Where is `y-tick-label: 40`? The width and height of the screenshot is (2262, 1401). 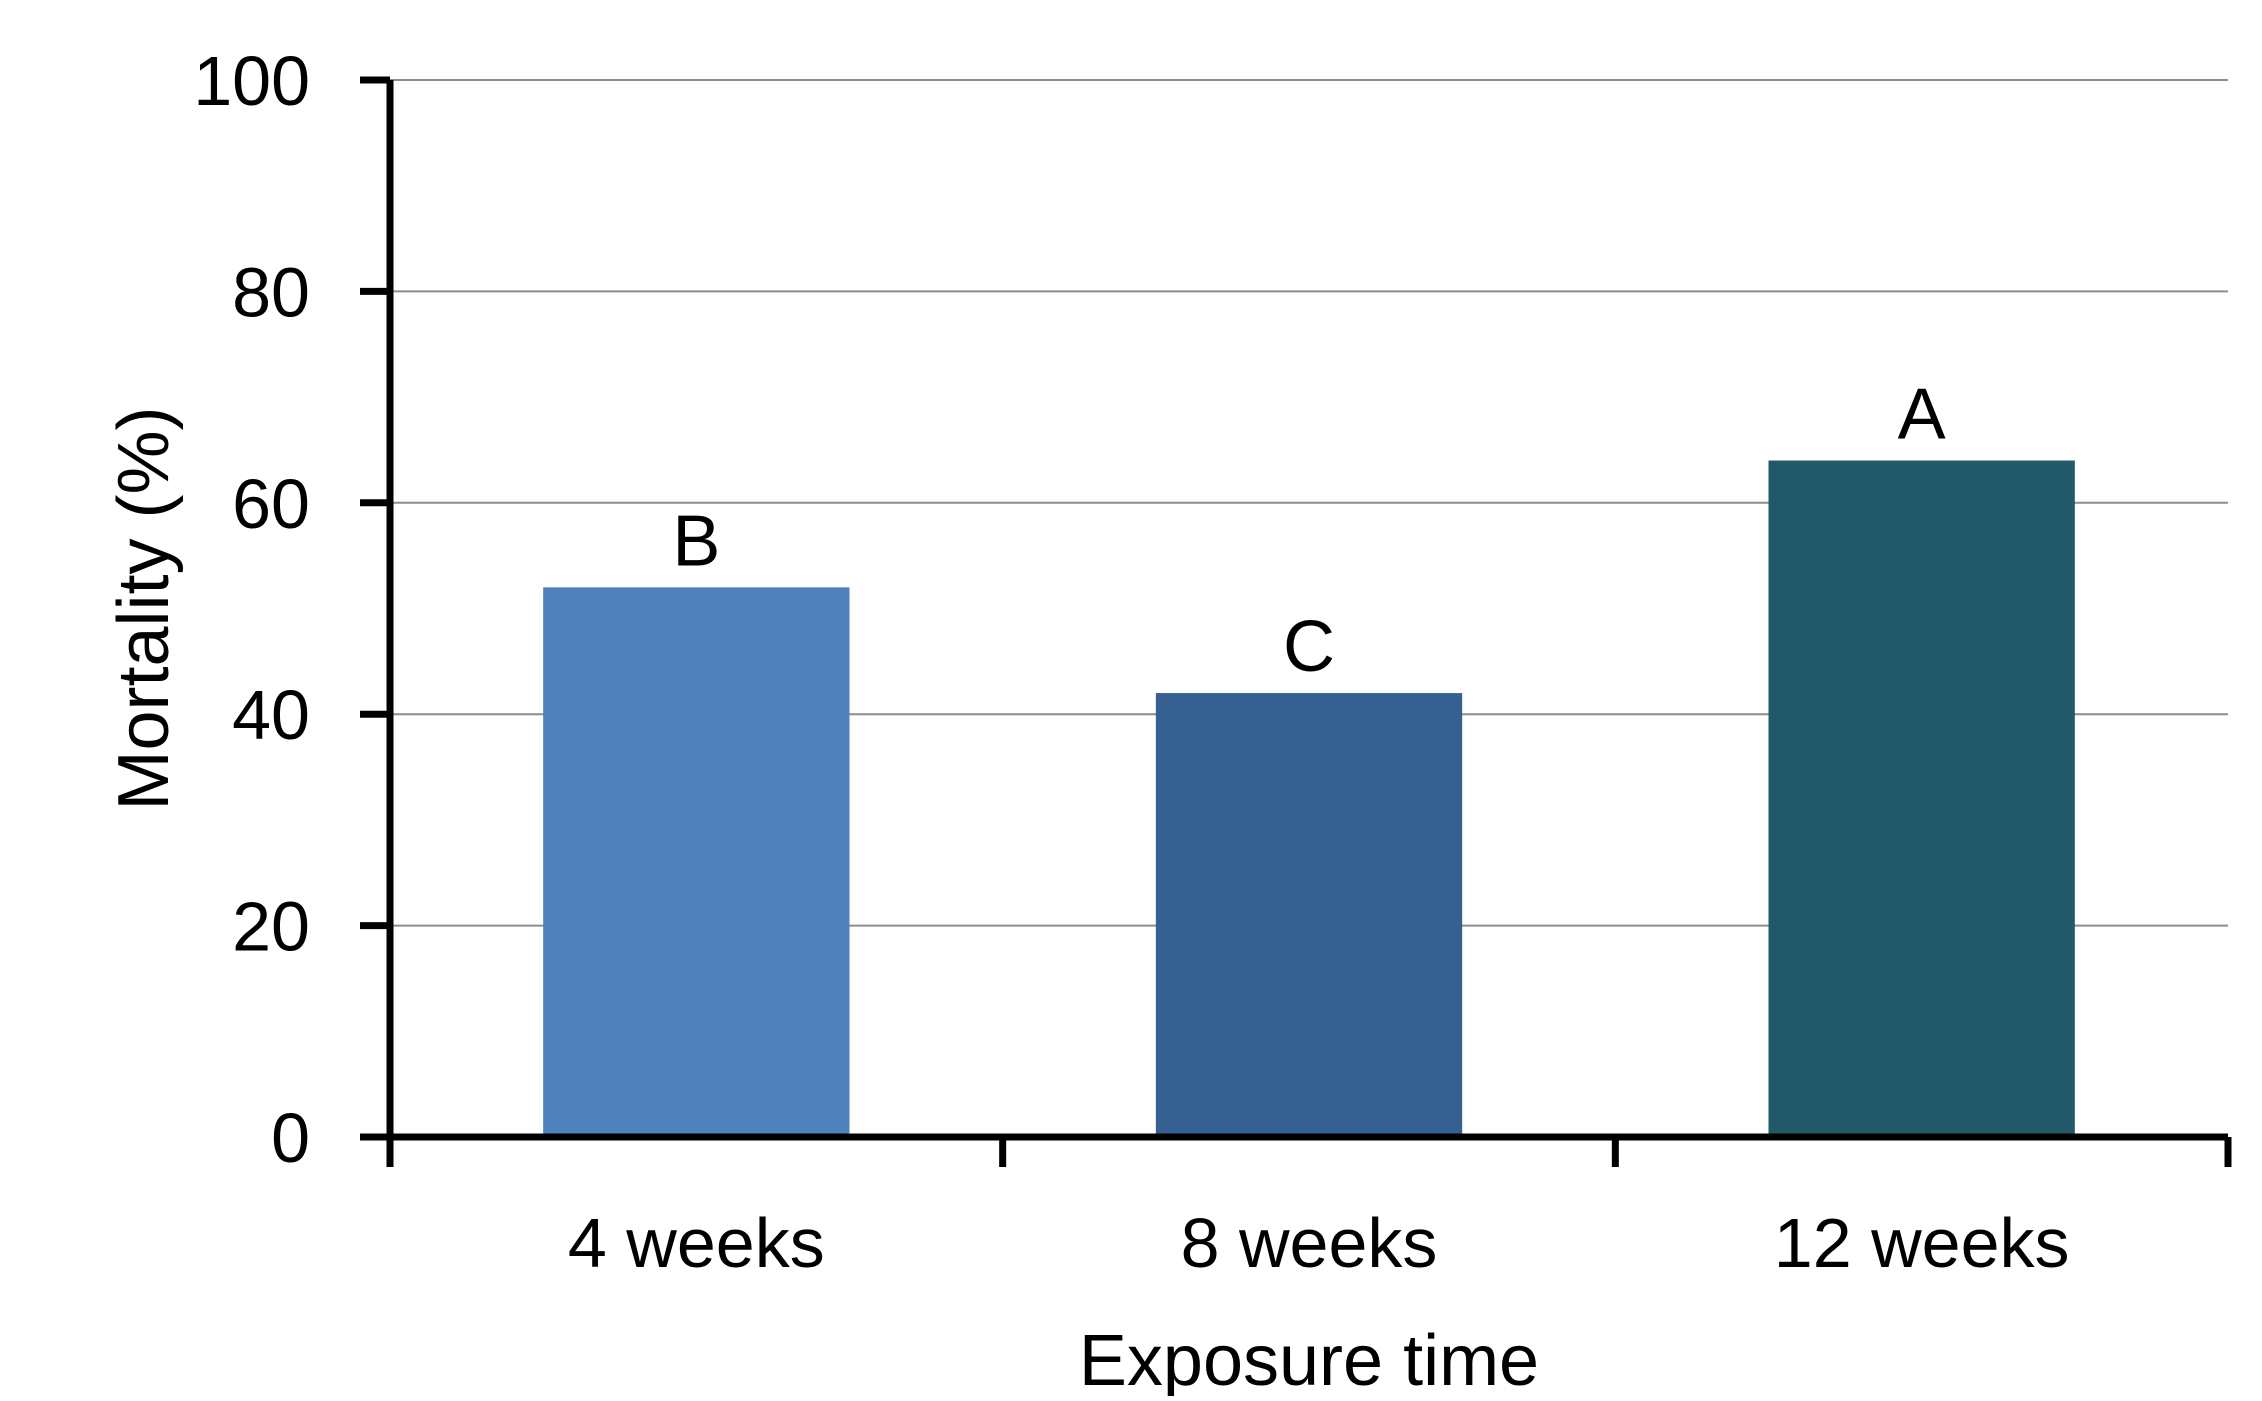
y-tick-label: 40 is located at coordinates (271, 715).